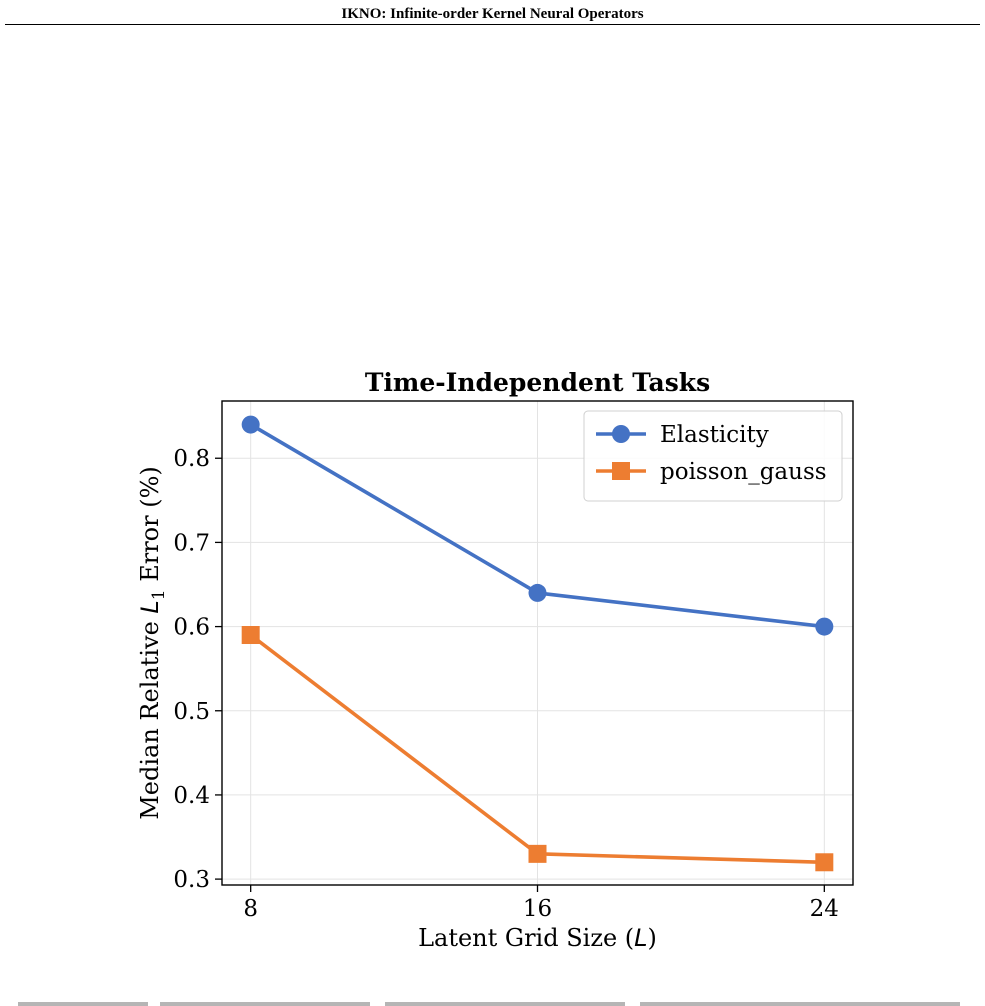 This screenshot has height=1006, width=985. I want to click on y-tick-label: 0.5, so click(191, 712).